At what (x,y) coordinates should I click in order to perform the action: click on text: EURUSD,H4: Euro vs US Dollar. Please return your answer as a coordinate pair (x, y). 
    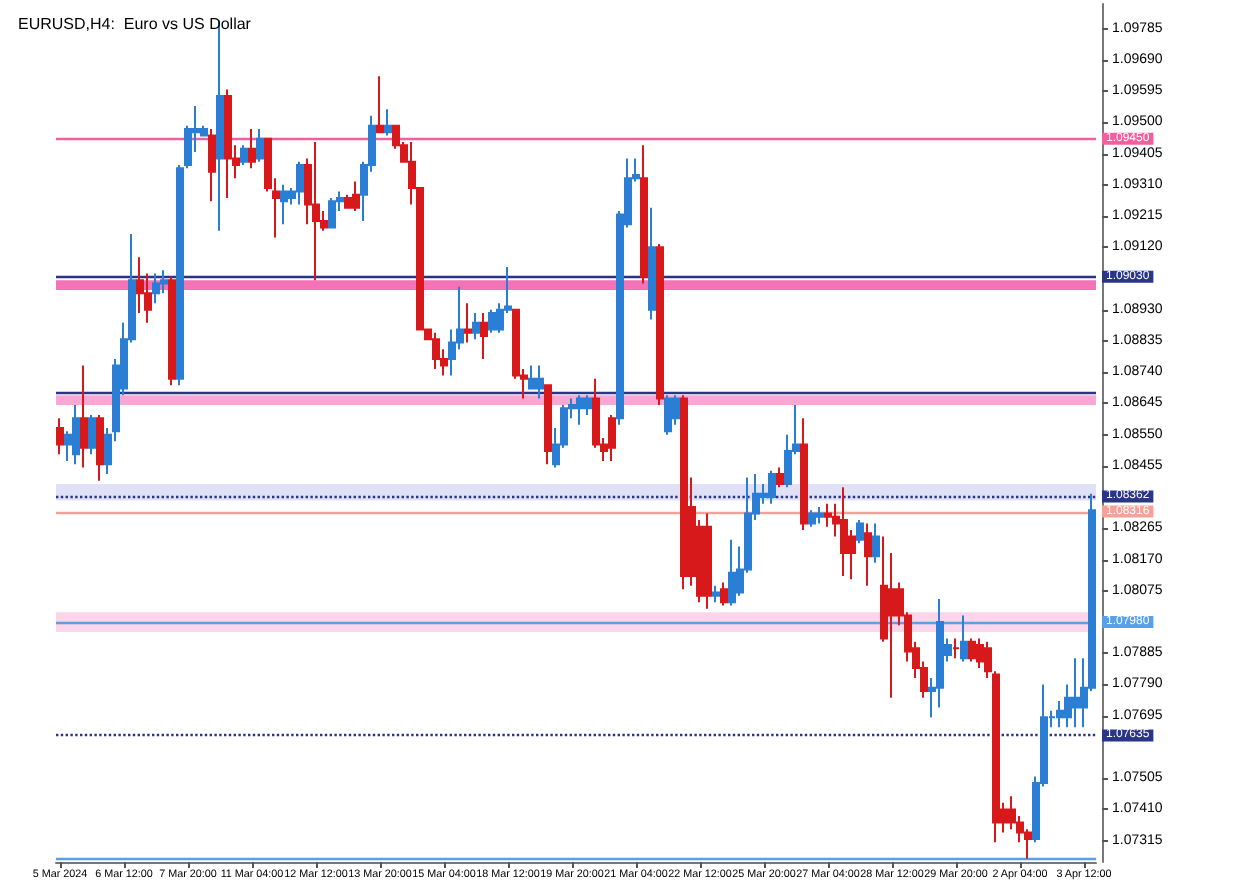
    Looking at the image, I should click on (135, 24).